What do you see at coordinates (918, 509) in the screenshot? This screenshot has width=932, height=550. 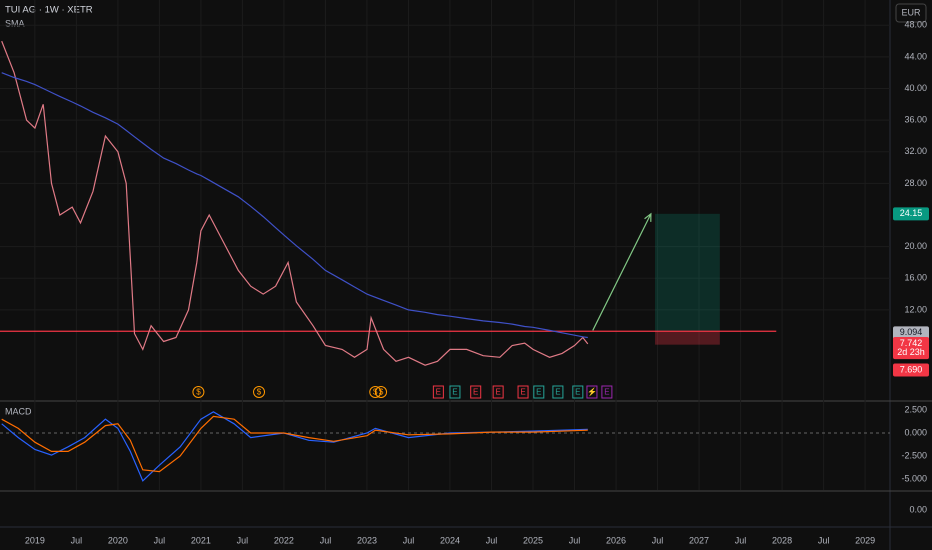 I see `y-tick-label: 0.00` at bounding box center [918, 509].